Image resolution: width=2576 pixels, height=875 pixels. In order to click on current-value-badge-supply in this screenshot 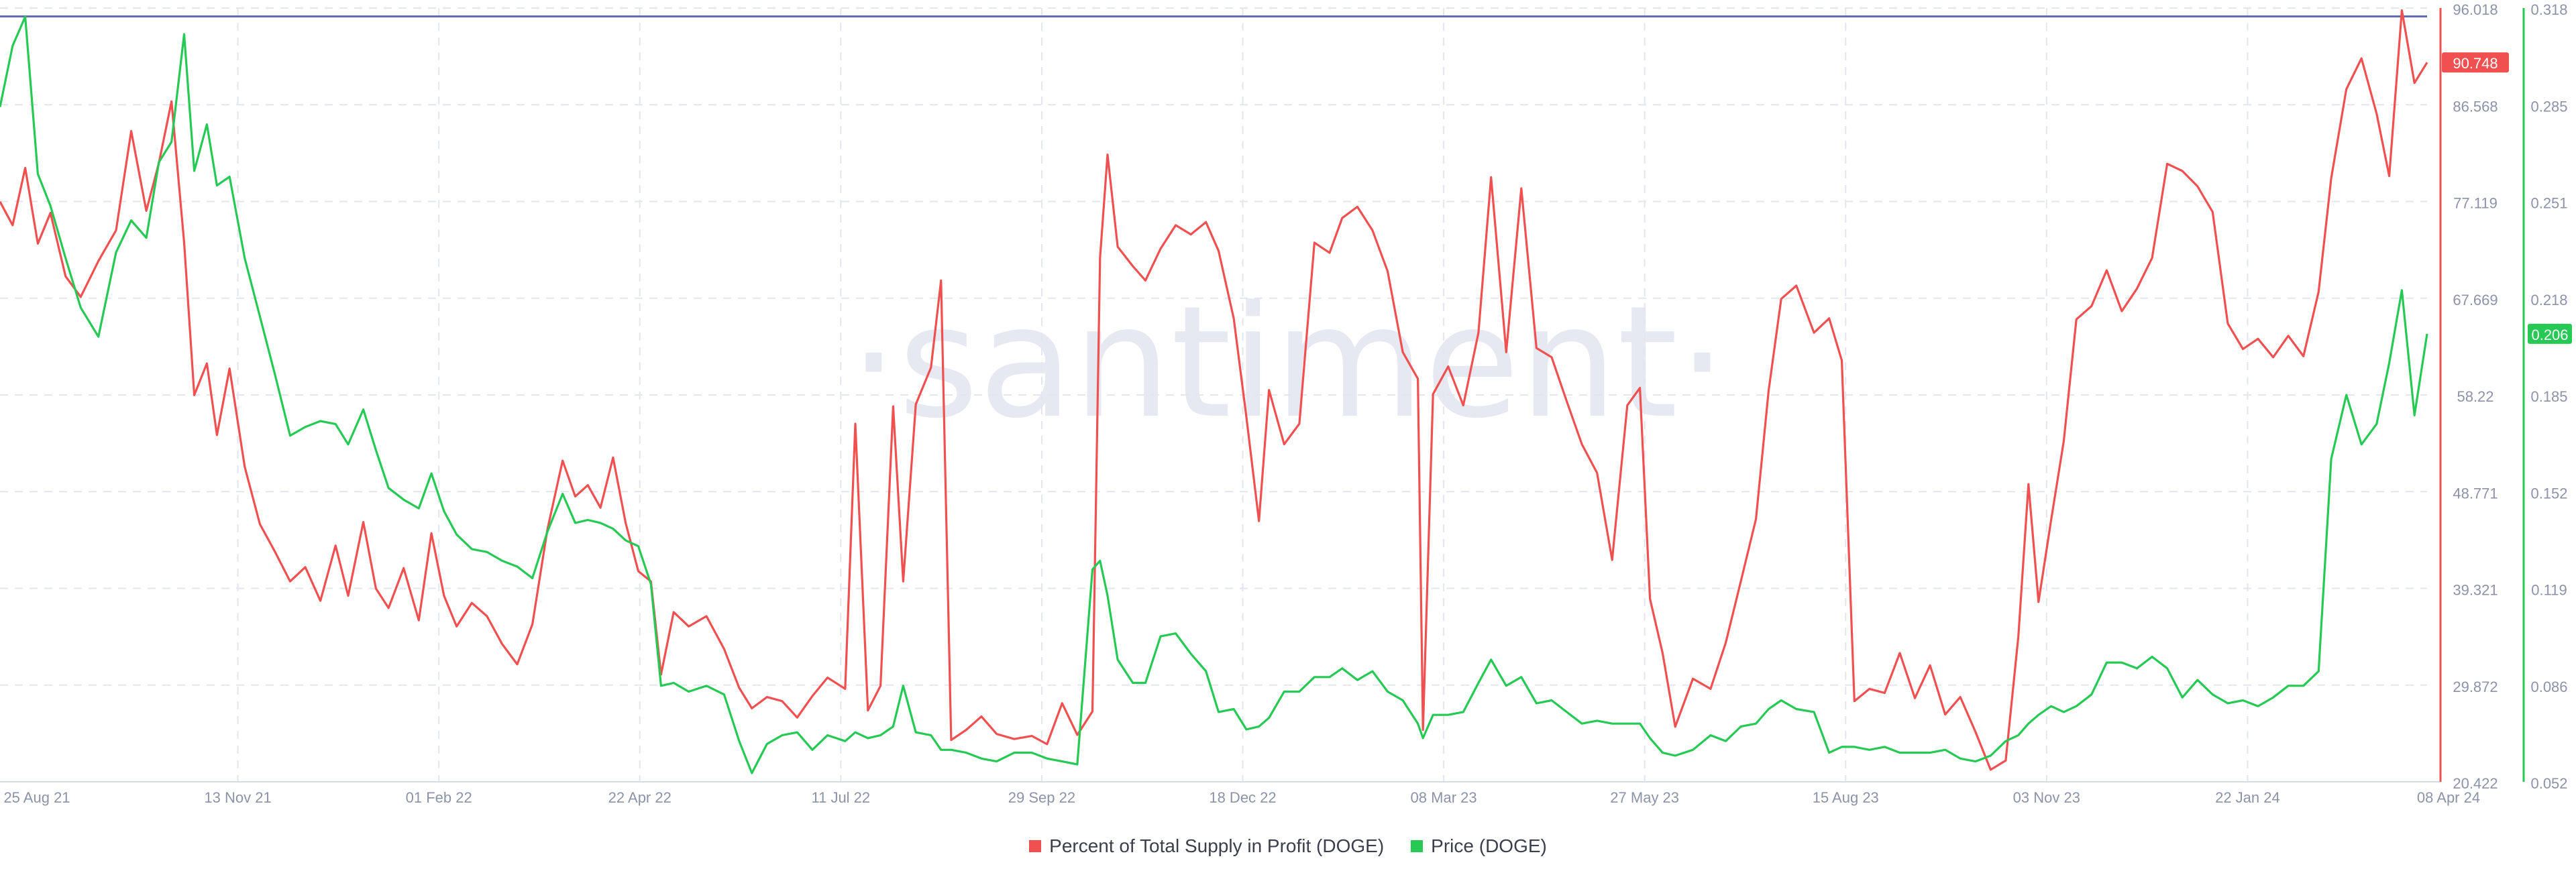, I will do `click(2475, 62)`.